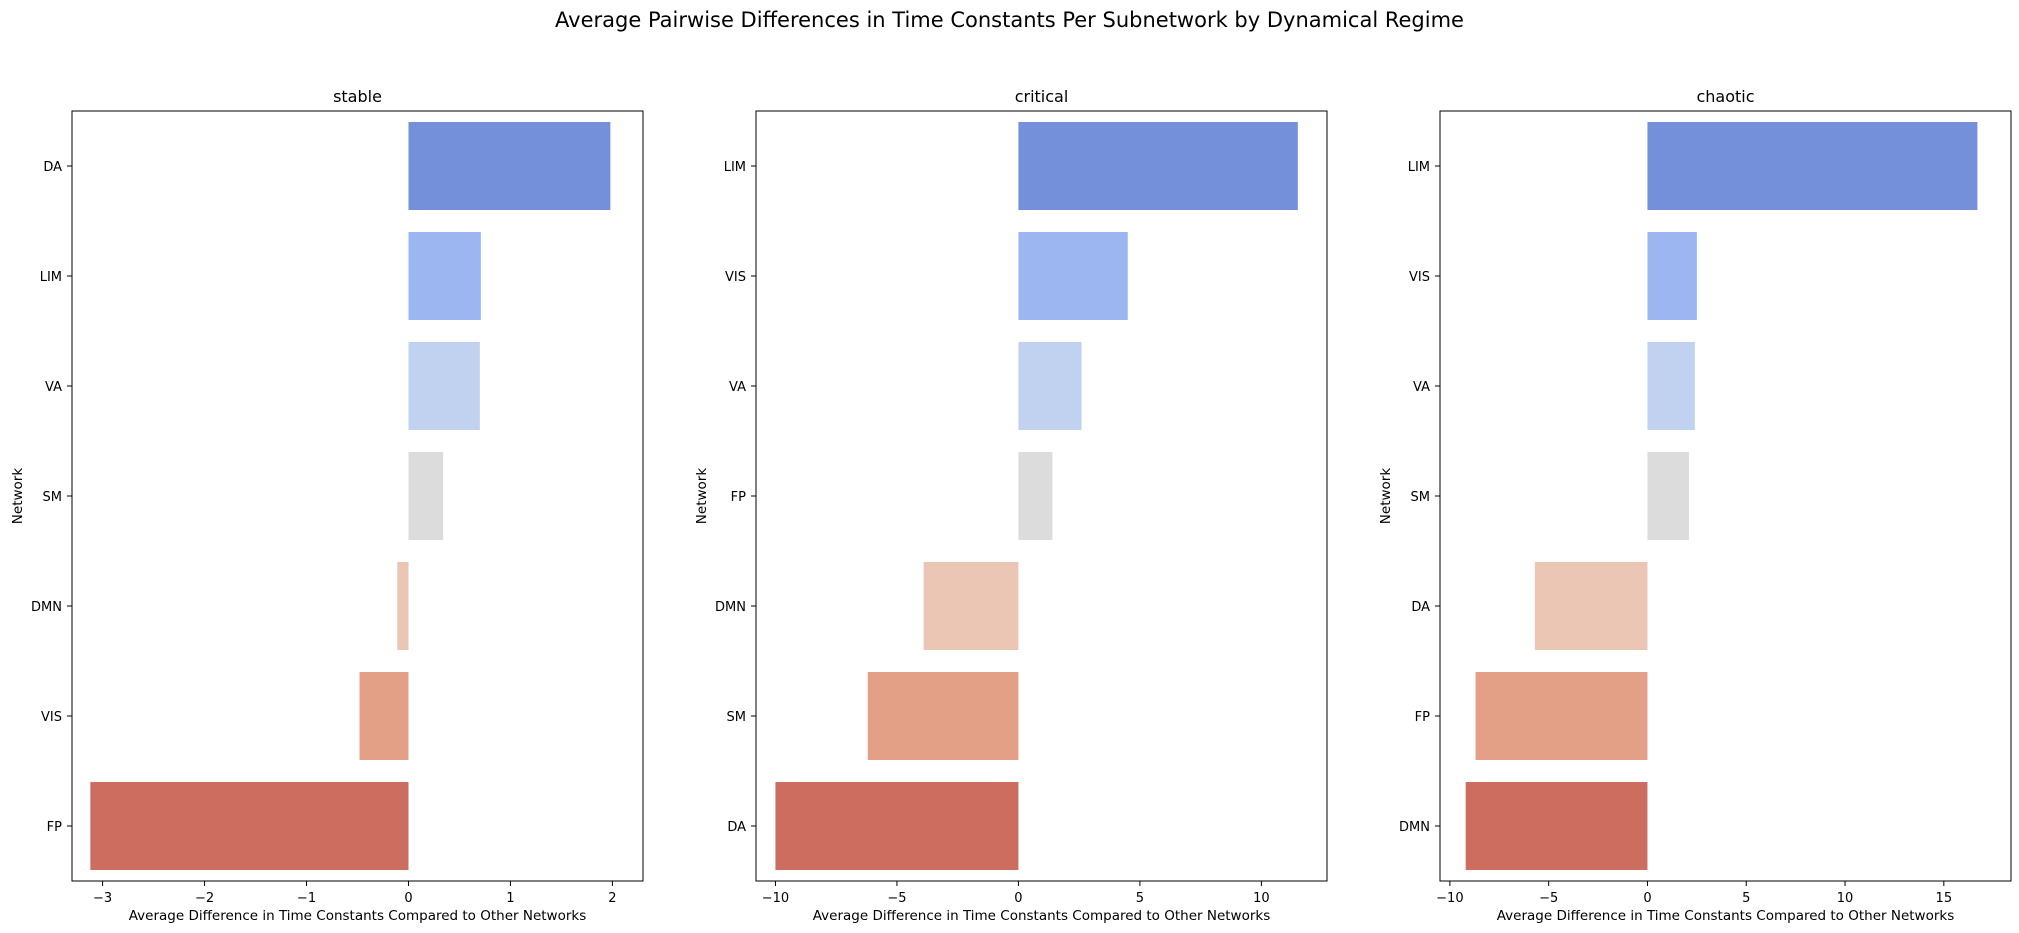 The width and height of the screenshot is (2019, 933). I want to click on subplot-title: chaotic, so click(1725, 96).